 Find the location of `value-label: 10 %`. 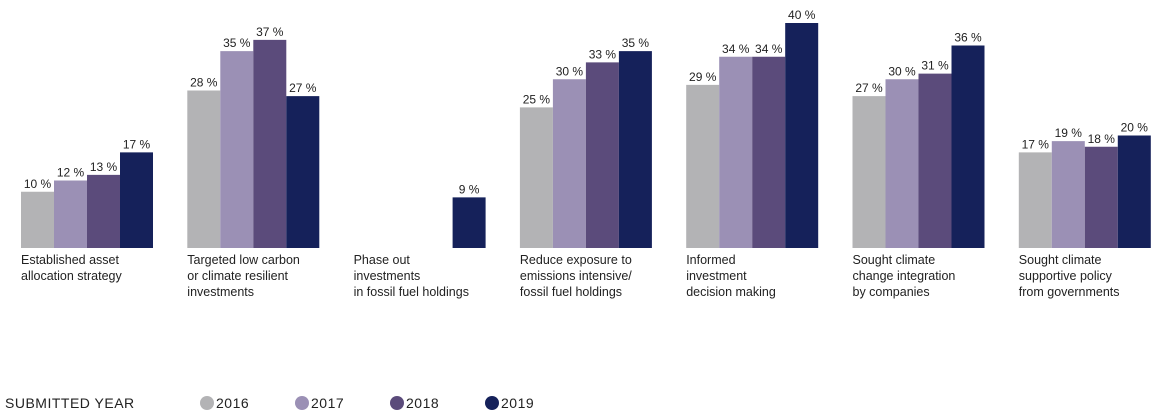

value-label: 10 % is located at coordinates (38, 184).